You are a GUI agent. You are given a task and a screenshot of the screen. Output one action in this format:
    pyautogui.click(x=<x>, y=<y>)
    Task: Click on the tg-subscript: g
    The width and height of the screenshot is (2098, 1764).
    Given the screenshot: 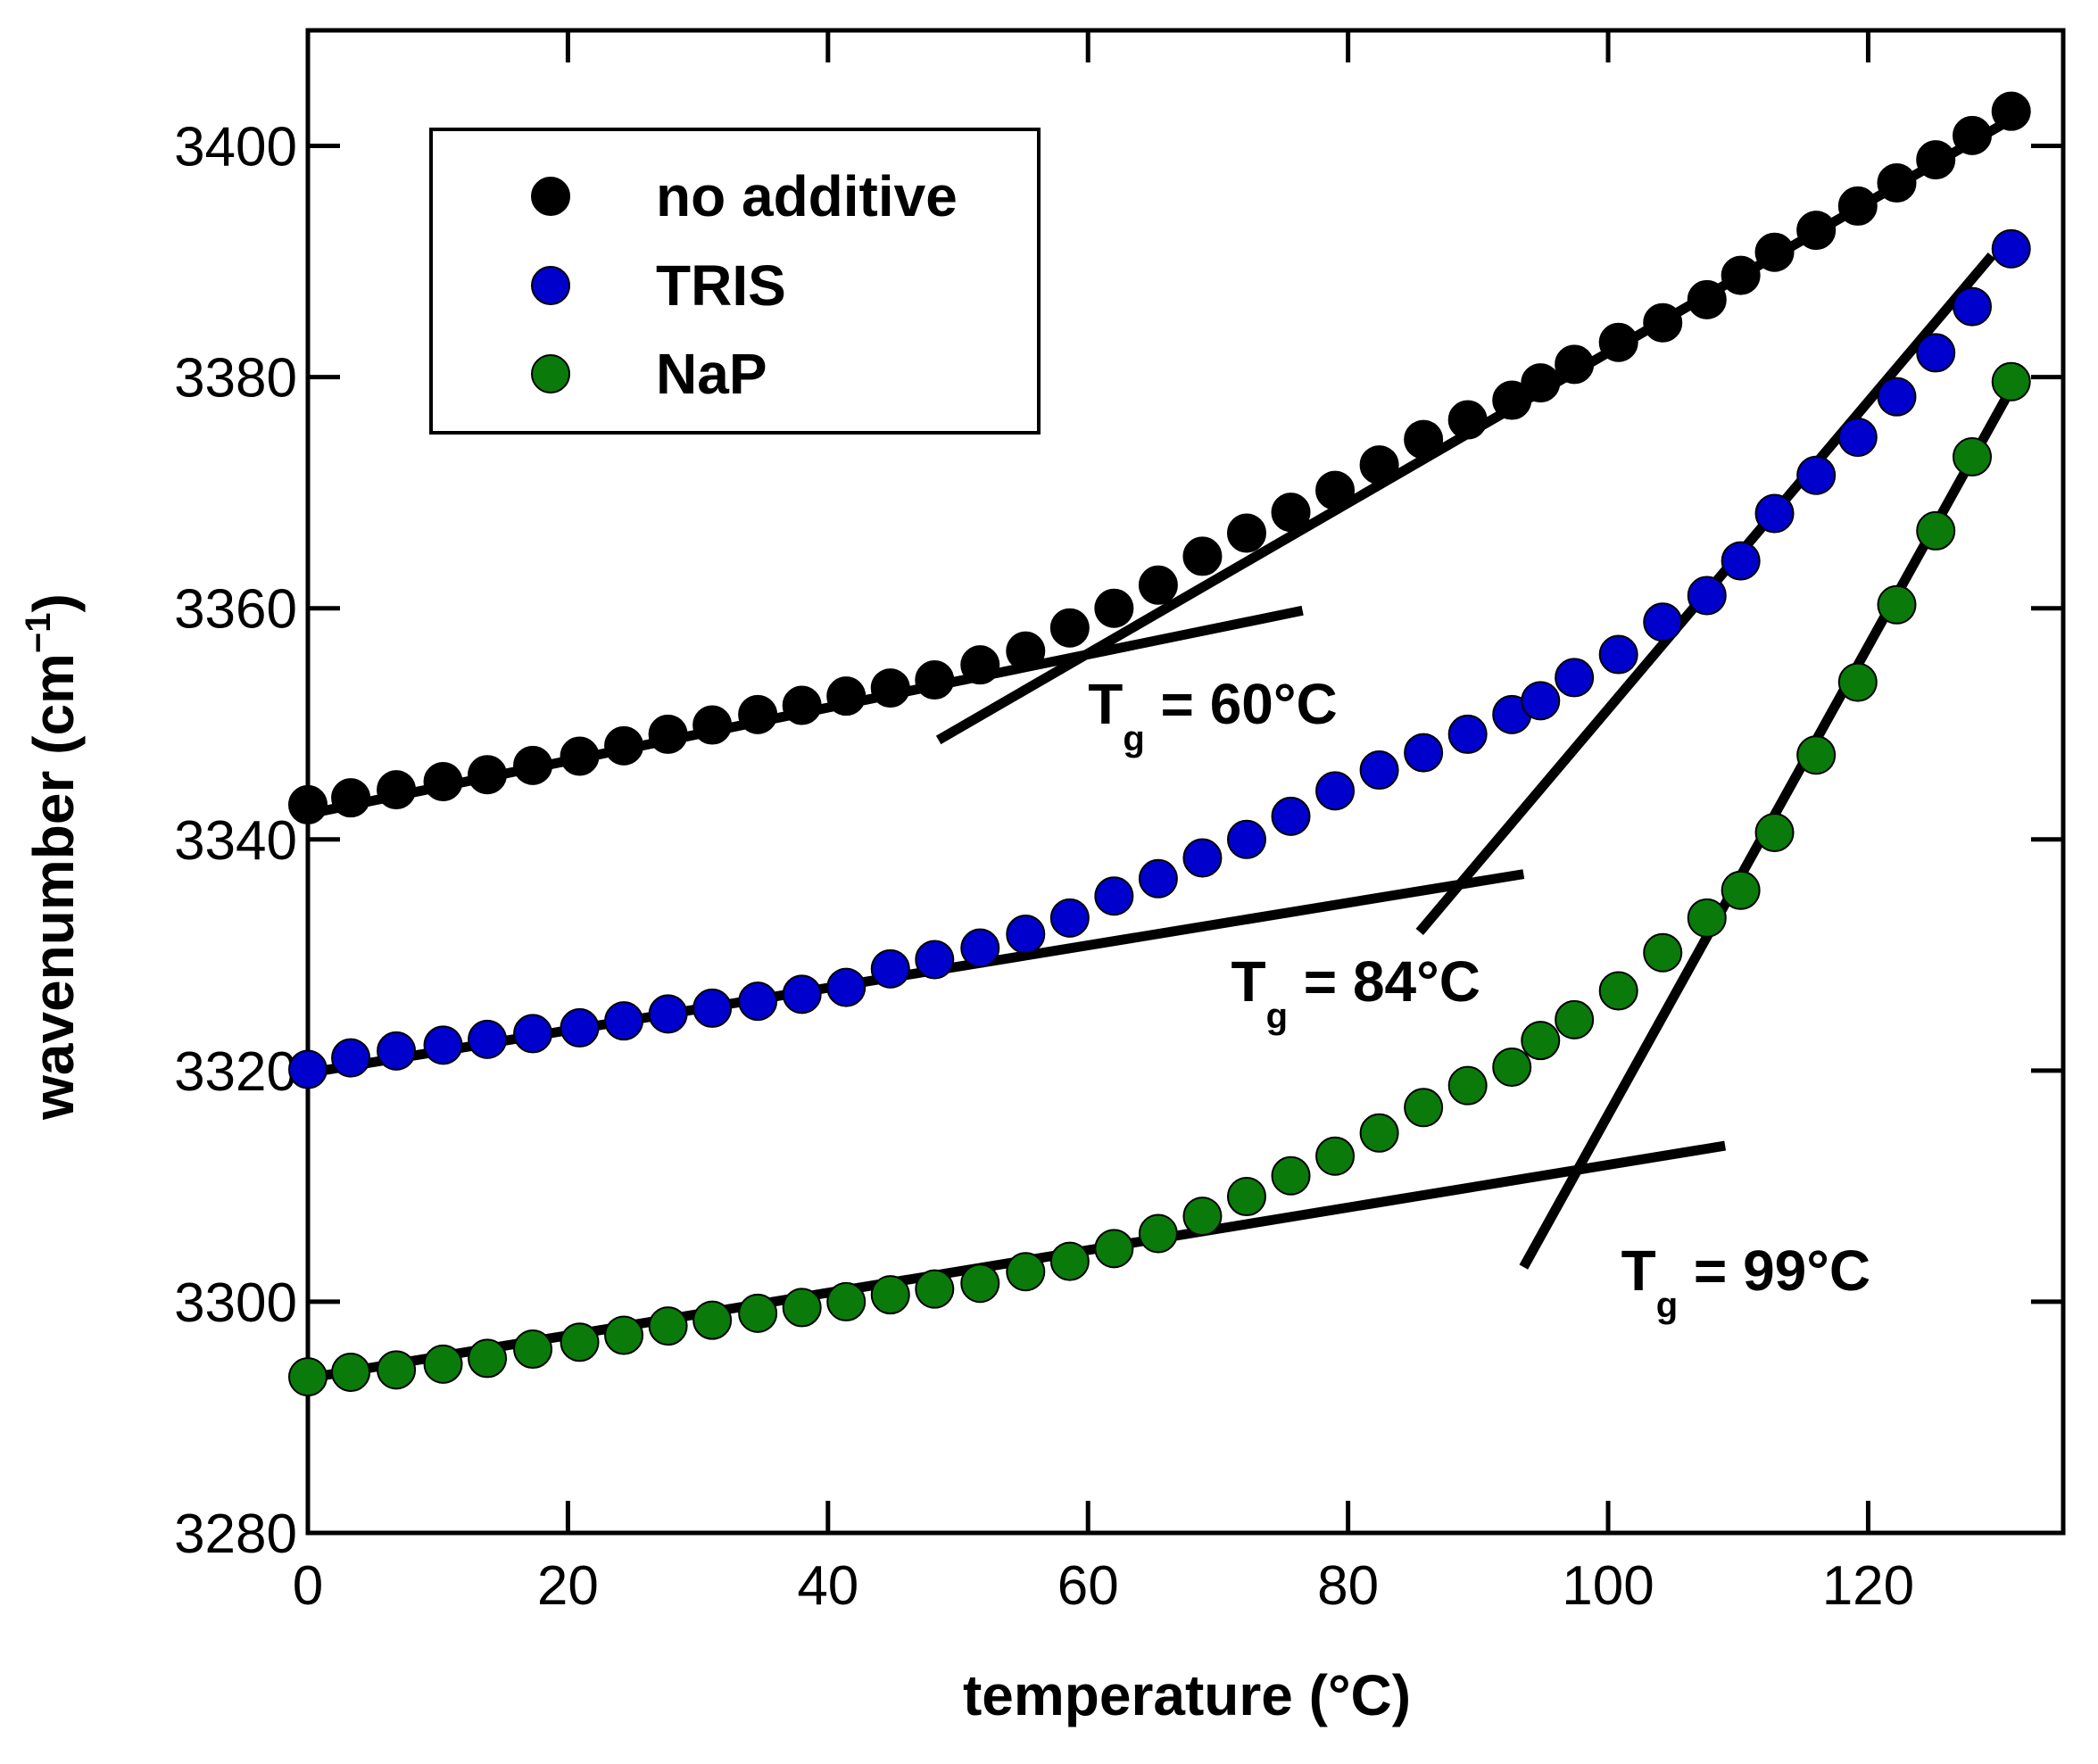 What is the action you would take?
    pyautogui.click(x=1133, y=739)
    